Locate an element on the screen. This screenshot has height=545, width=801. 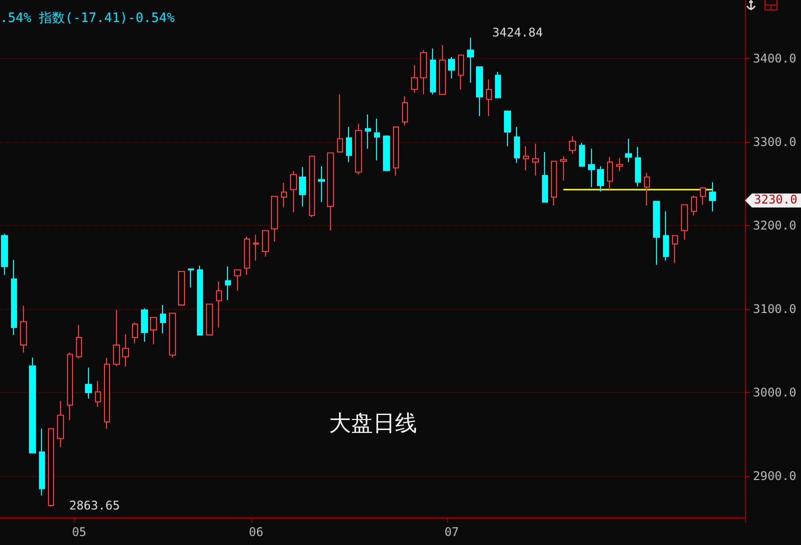
annotation: 3424.84 is located at coordinates (517, 33).